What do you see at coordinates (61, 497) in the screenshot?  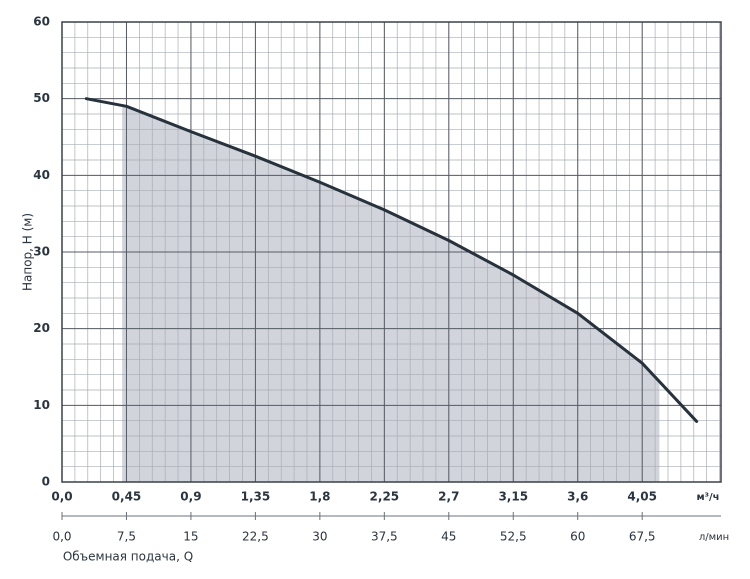 I see `x-tick-label: 0,0` at bounding box center [61, 497].